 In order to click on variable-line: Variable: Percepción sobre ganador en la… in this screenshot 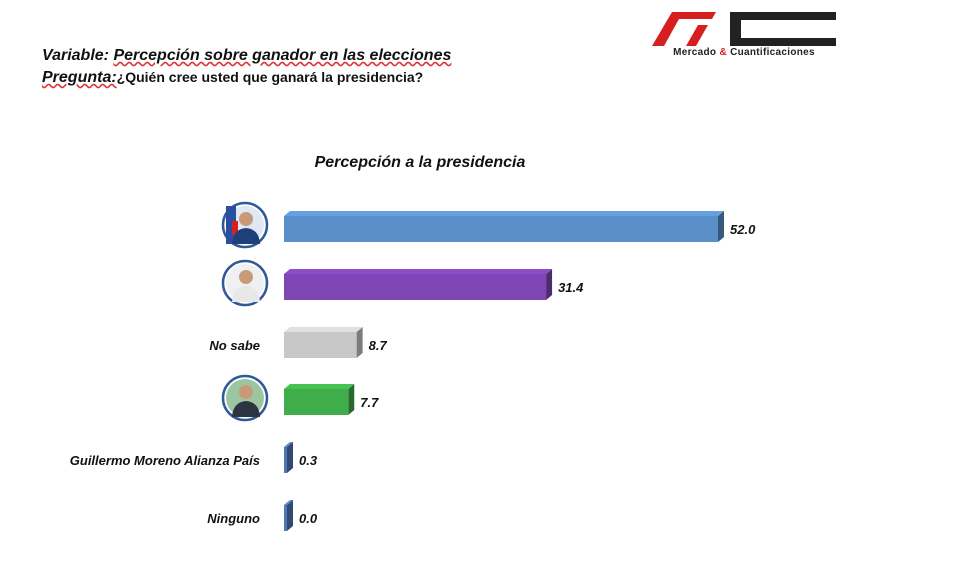, I will do `click(246, 56)`.